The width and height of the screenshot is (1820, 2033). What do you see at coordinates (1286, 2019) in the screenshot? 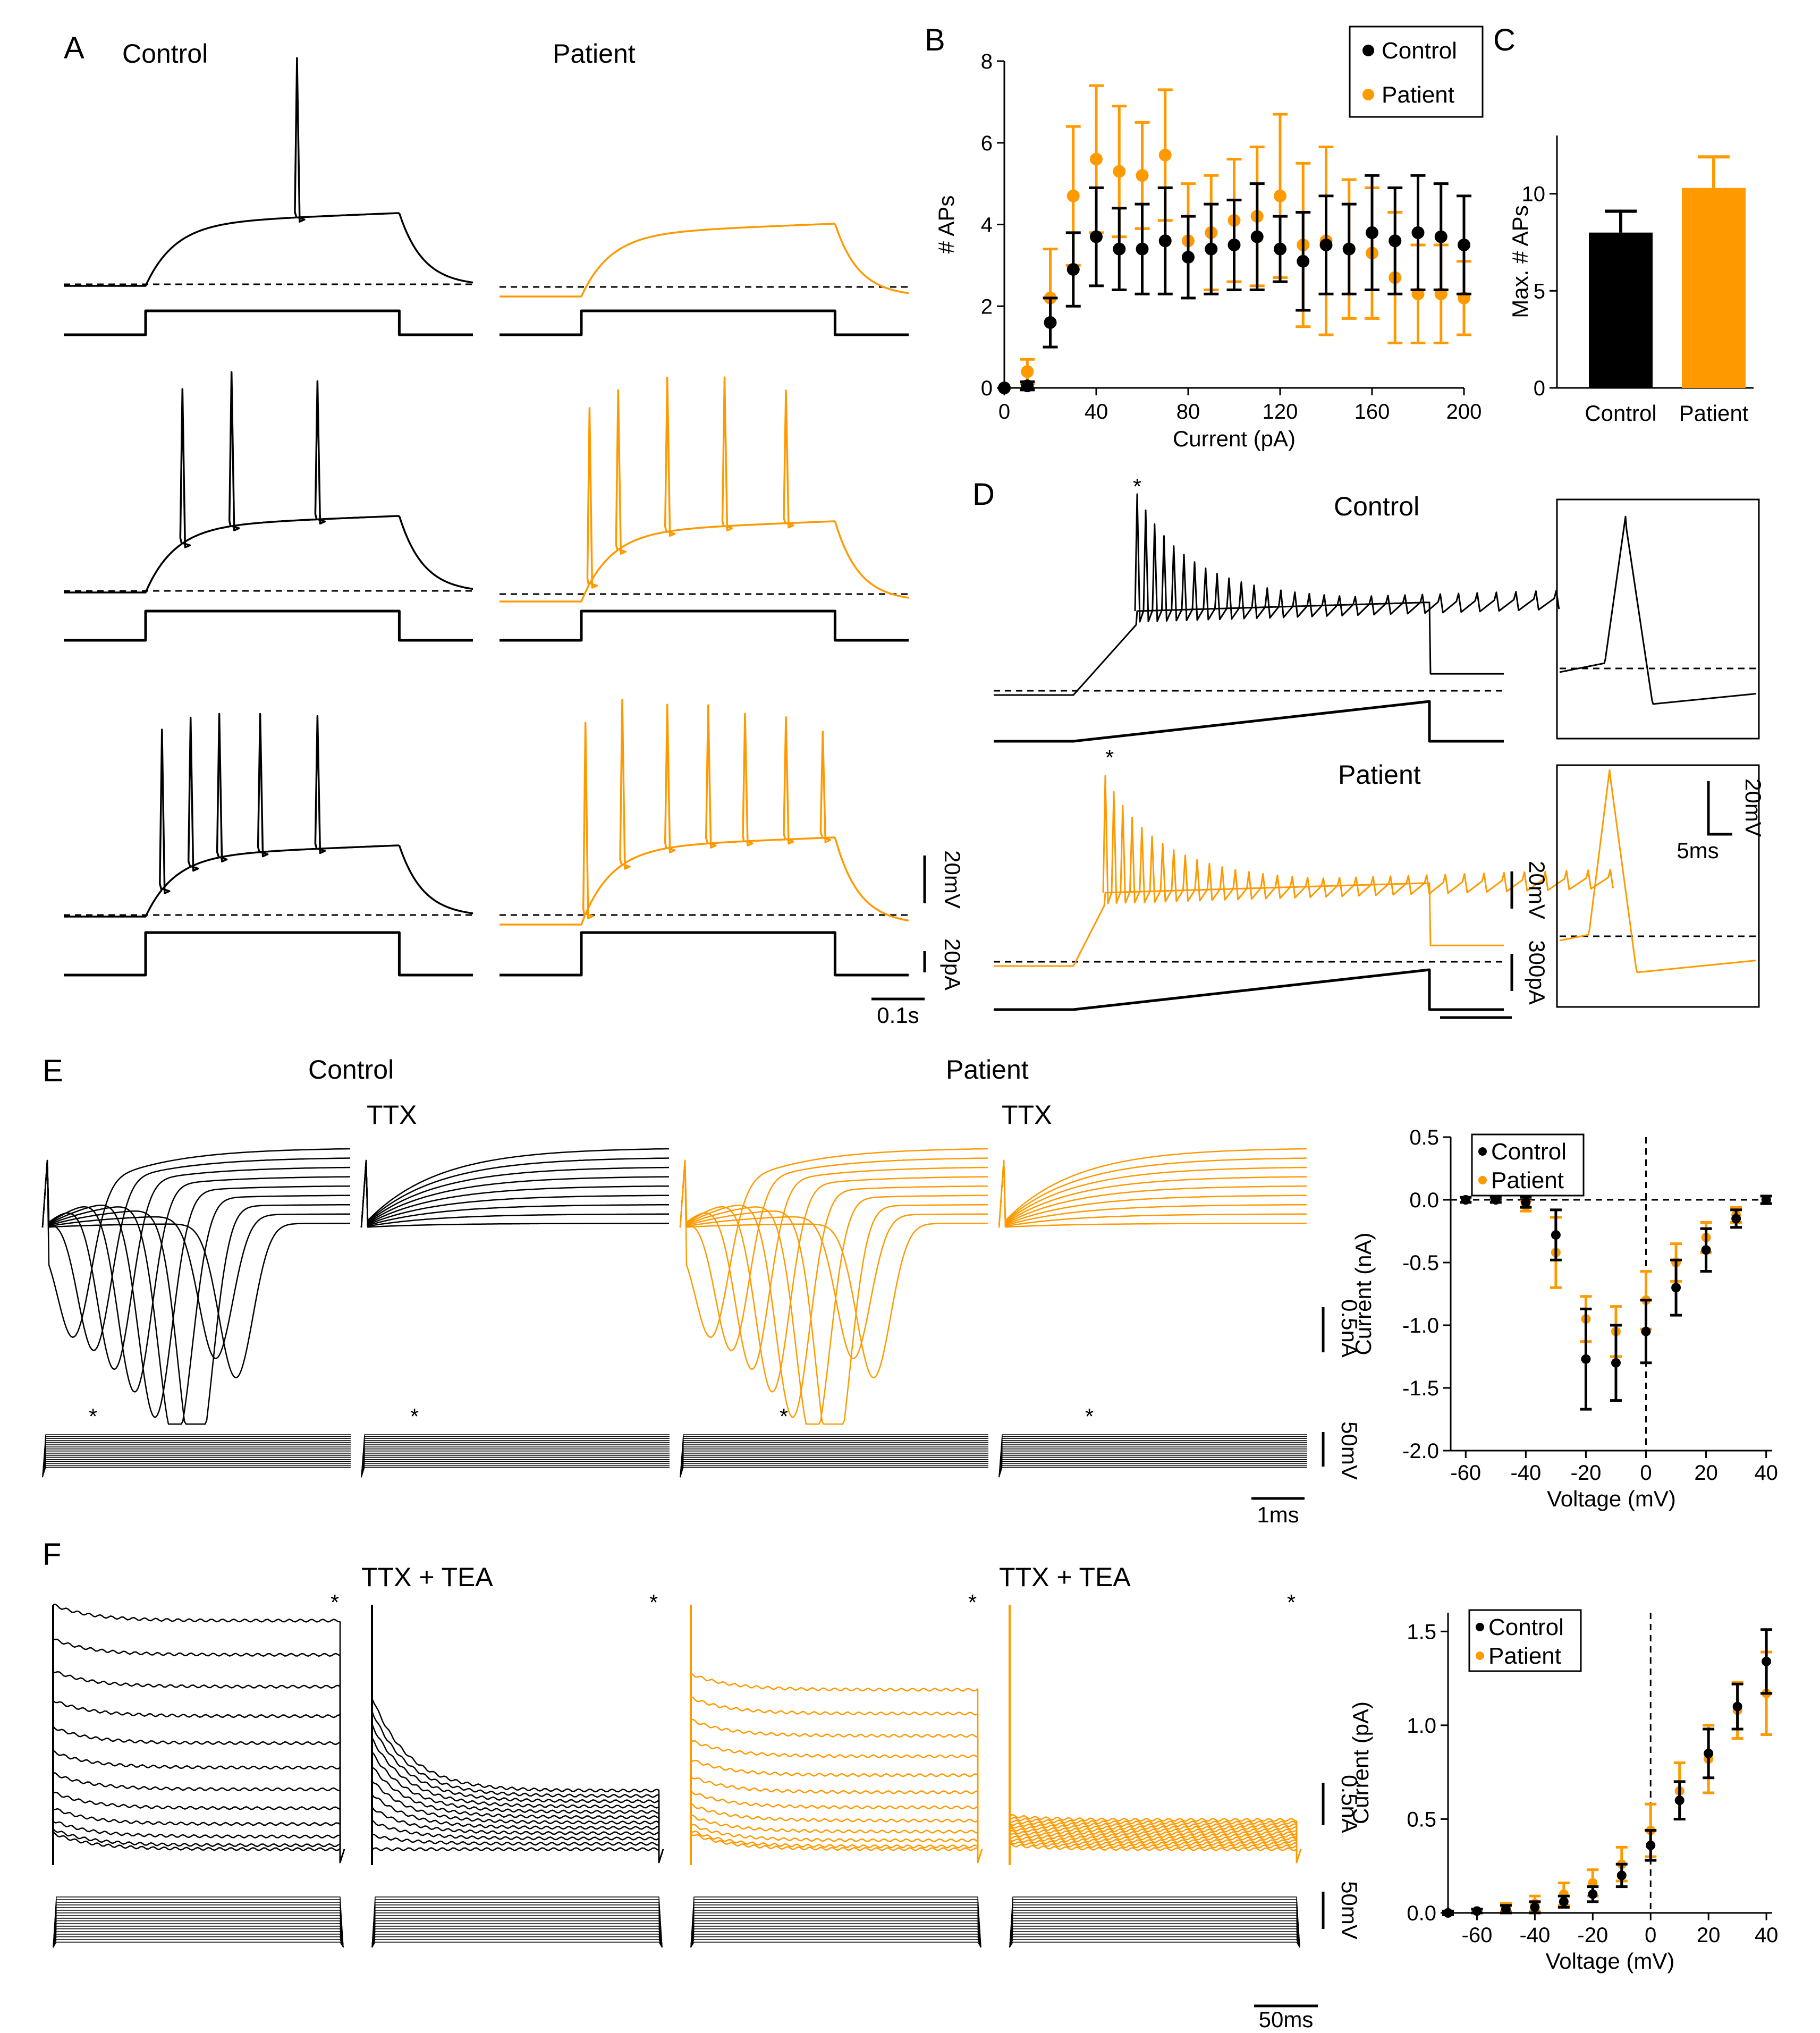
I see `scalebar-f-time-label: 50ms` at bounding box center [1286, 2019].